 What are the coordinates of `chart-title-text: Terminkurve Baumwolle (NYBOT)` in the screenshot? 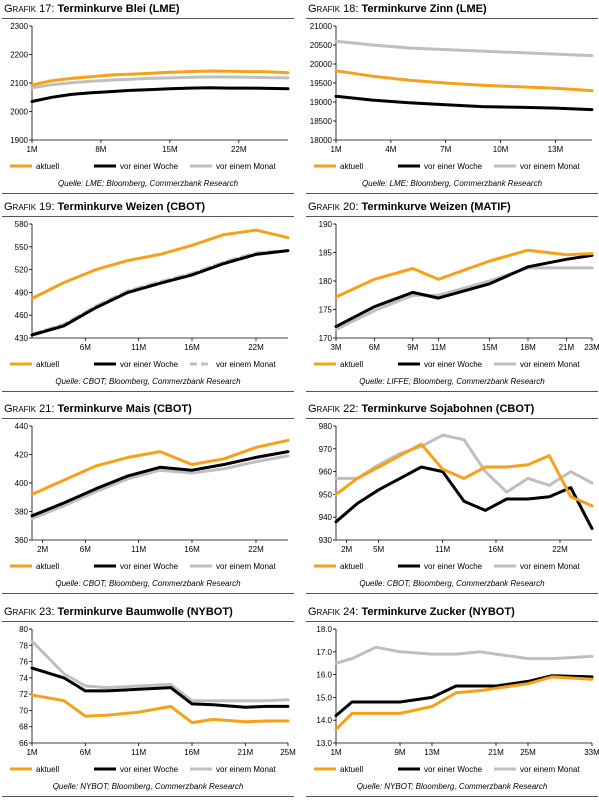 It's located at (143, 612).